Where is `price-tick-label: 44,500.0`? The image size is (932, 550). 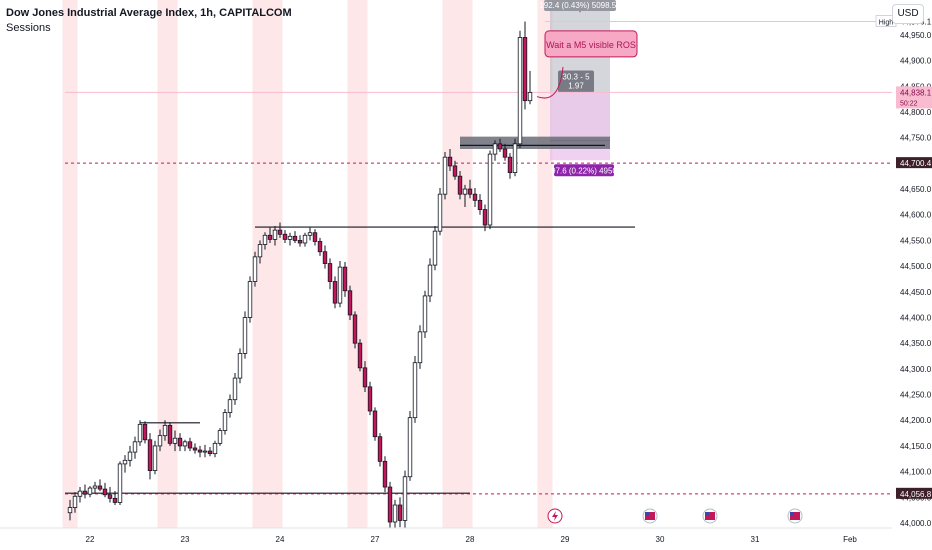 price-tick-label: 44,500.0 is located at coordinates (916, 266).